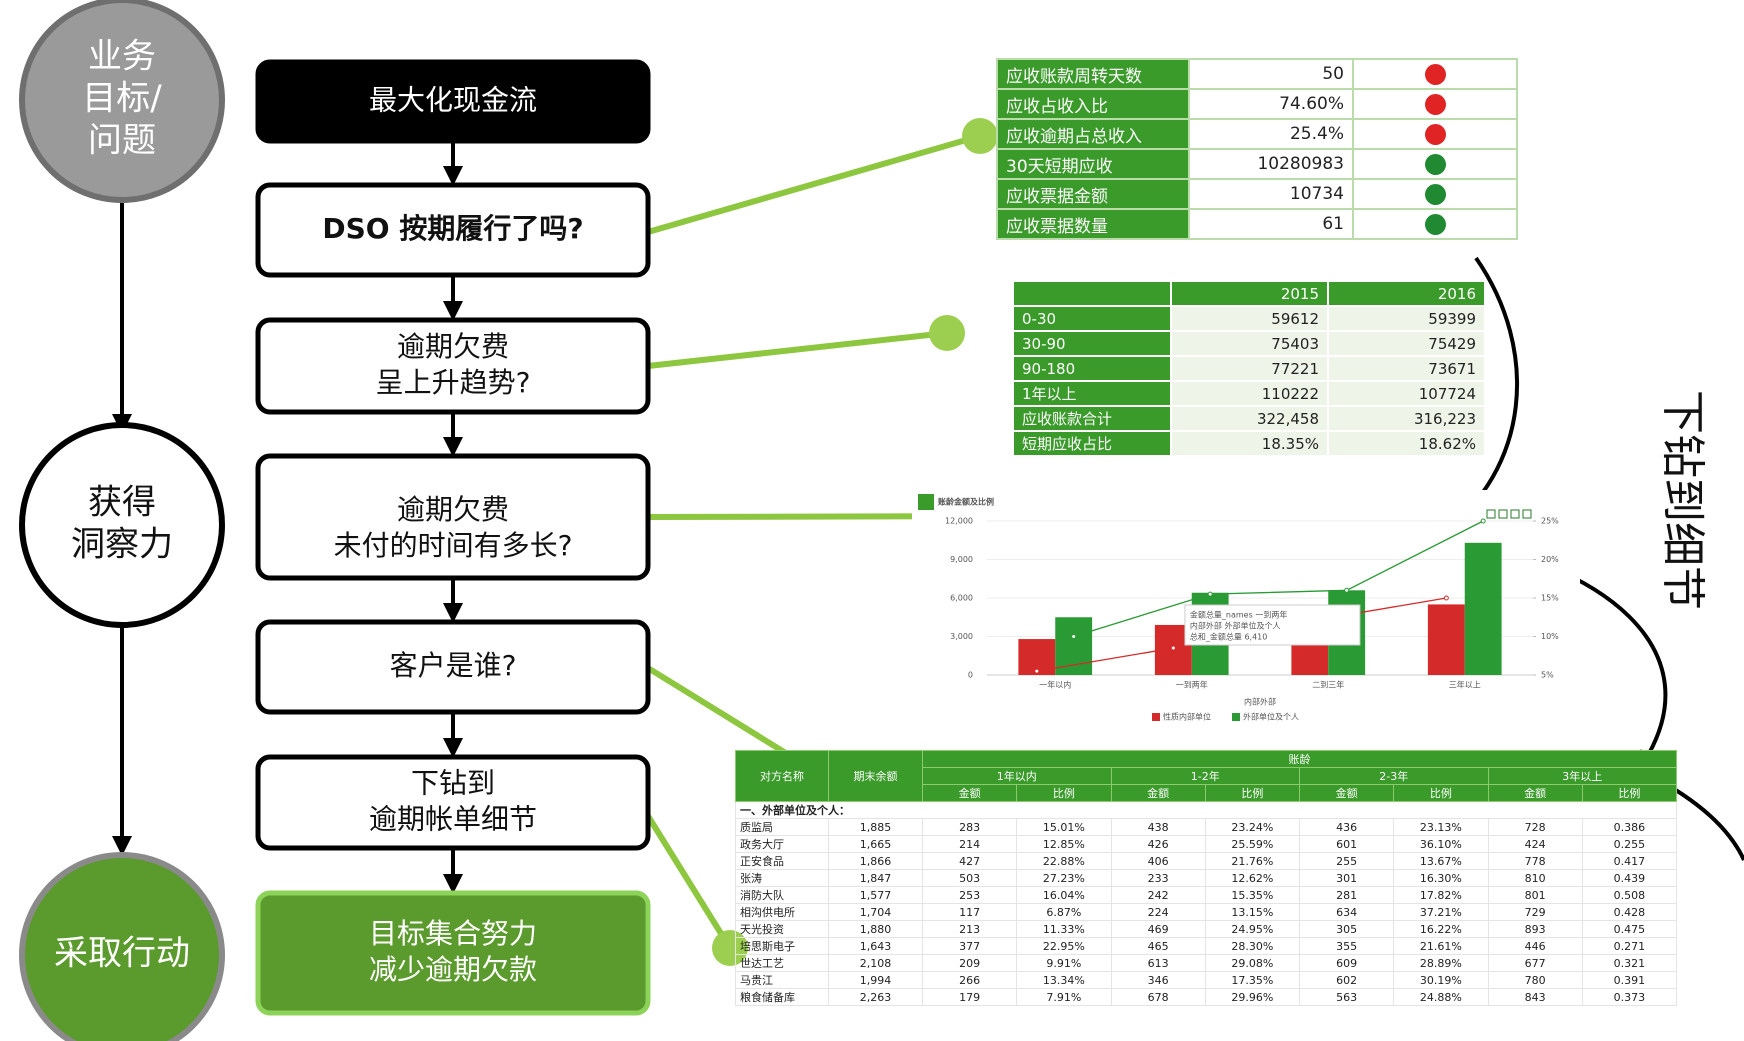 This screenshot has width=1744, height=1041. What do you see at coordinates (782, 912) in the screenshot?
I see `cell: 相沟供电所` at bounding box center [782, 912].